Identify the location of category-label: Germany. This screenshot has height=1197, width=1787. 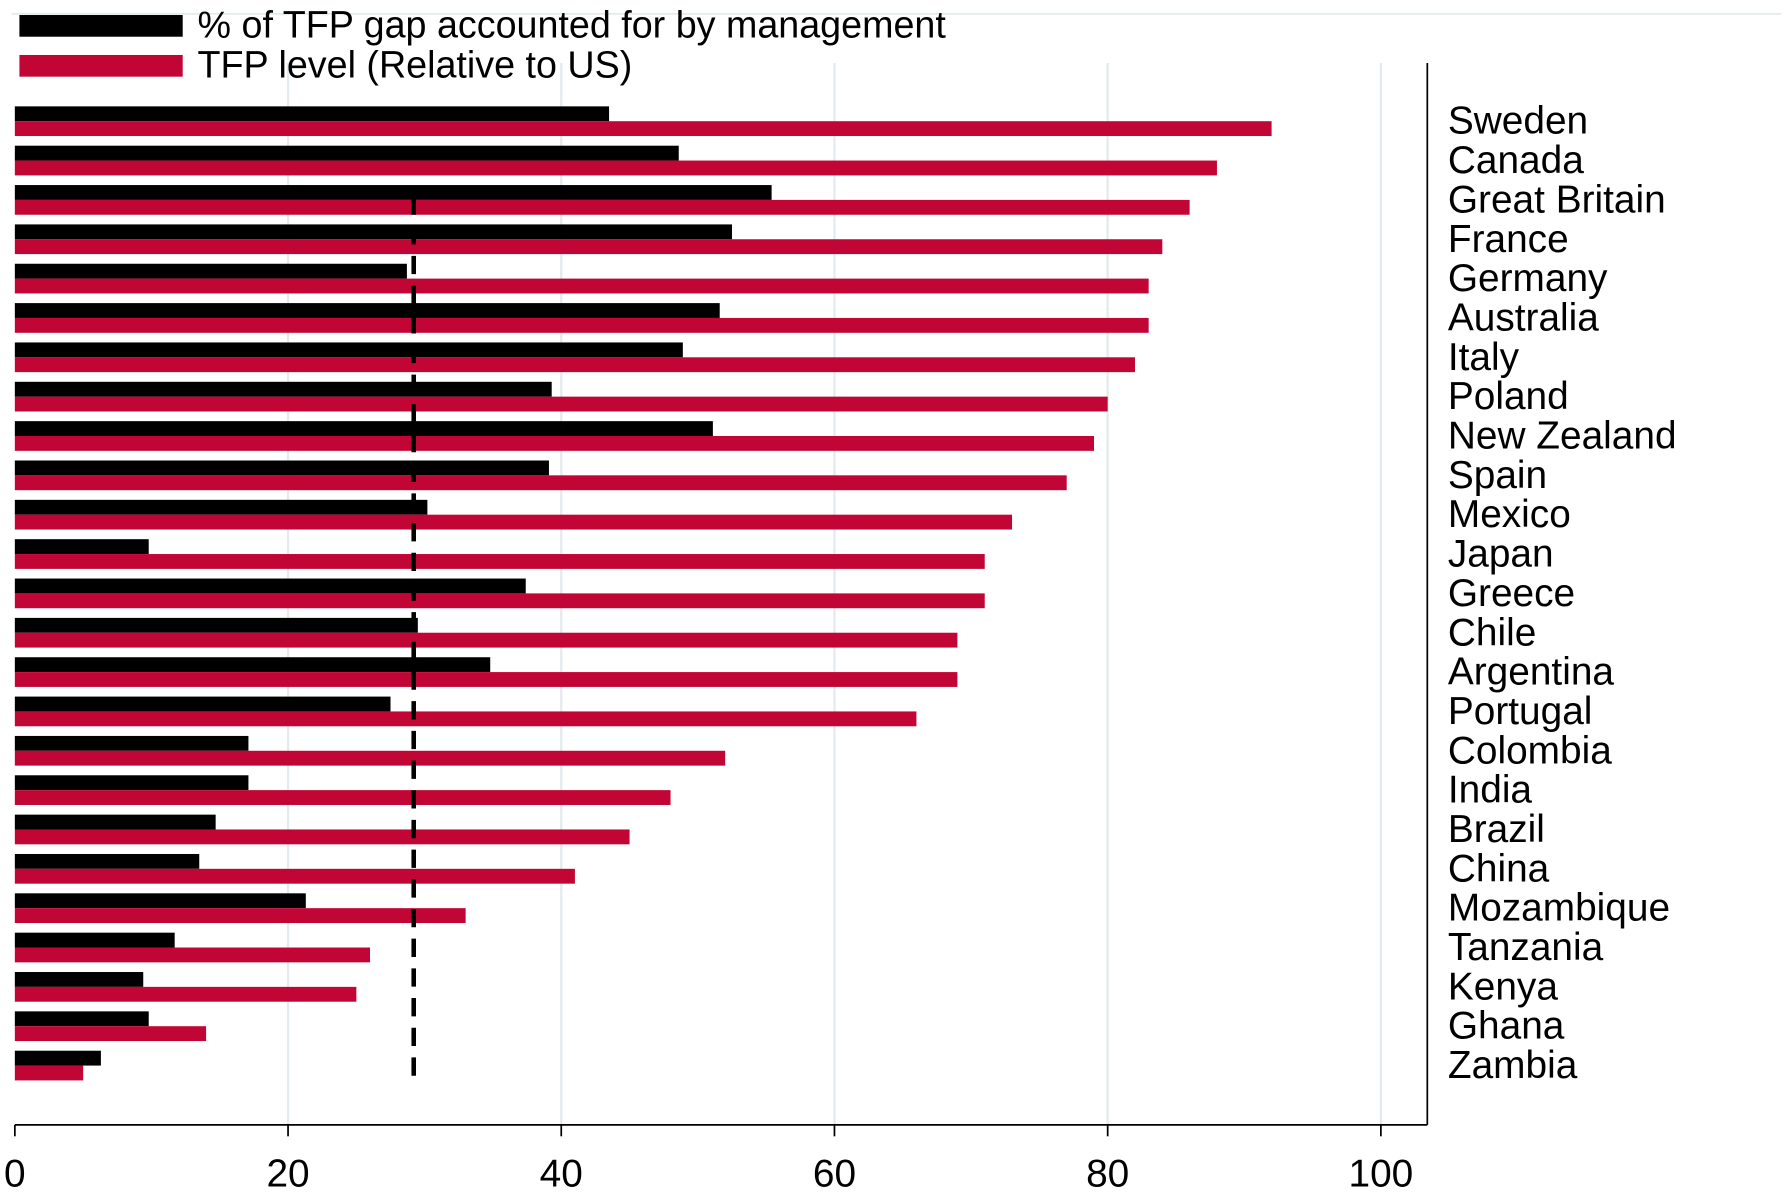
(1528, 278).